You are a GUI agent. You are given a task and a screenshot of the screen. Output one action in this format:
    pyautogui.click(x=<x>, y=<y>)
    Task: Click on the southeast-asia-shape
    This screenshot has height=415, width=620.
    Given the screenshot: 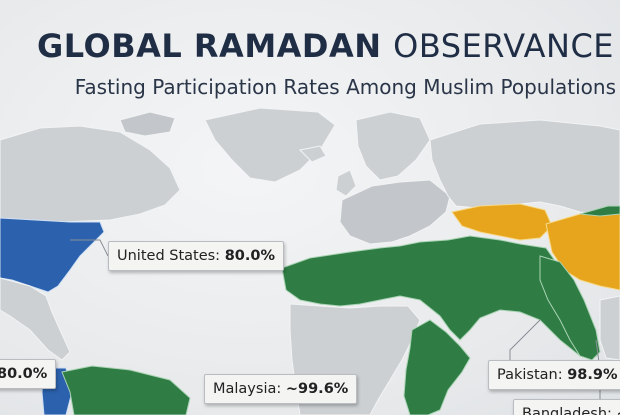 What is the action you would take?
    pyautogui.click(x=609, y=328)
    